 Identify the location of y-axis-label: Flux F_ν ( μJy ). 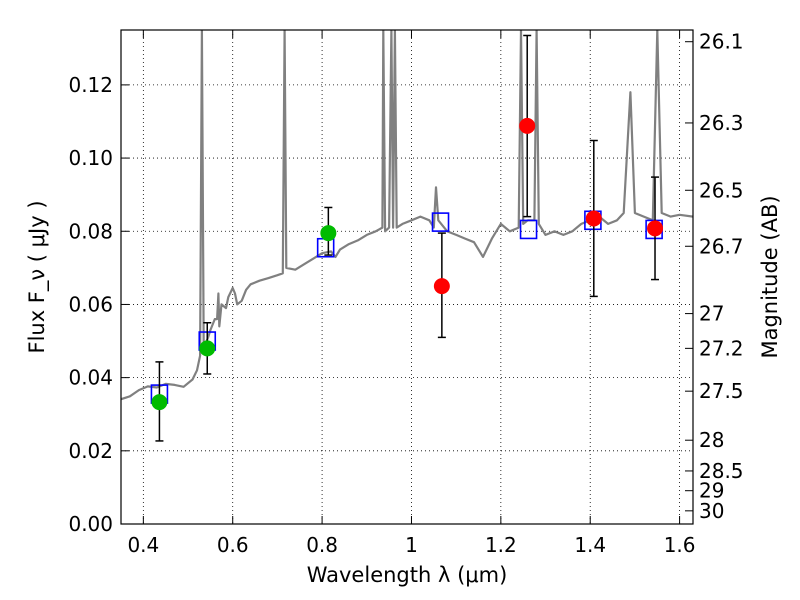
(37, 276).